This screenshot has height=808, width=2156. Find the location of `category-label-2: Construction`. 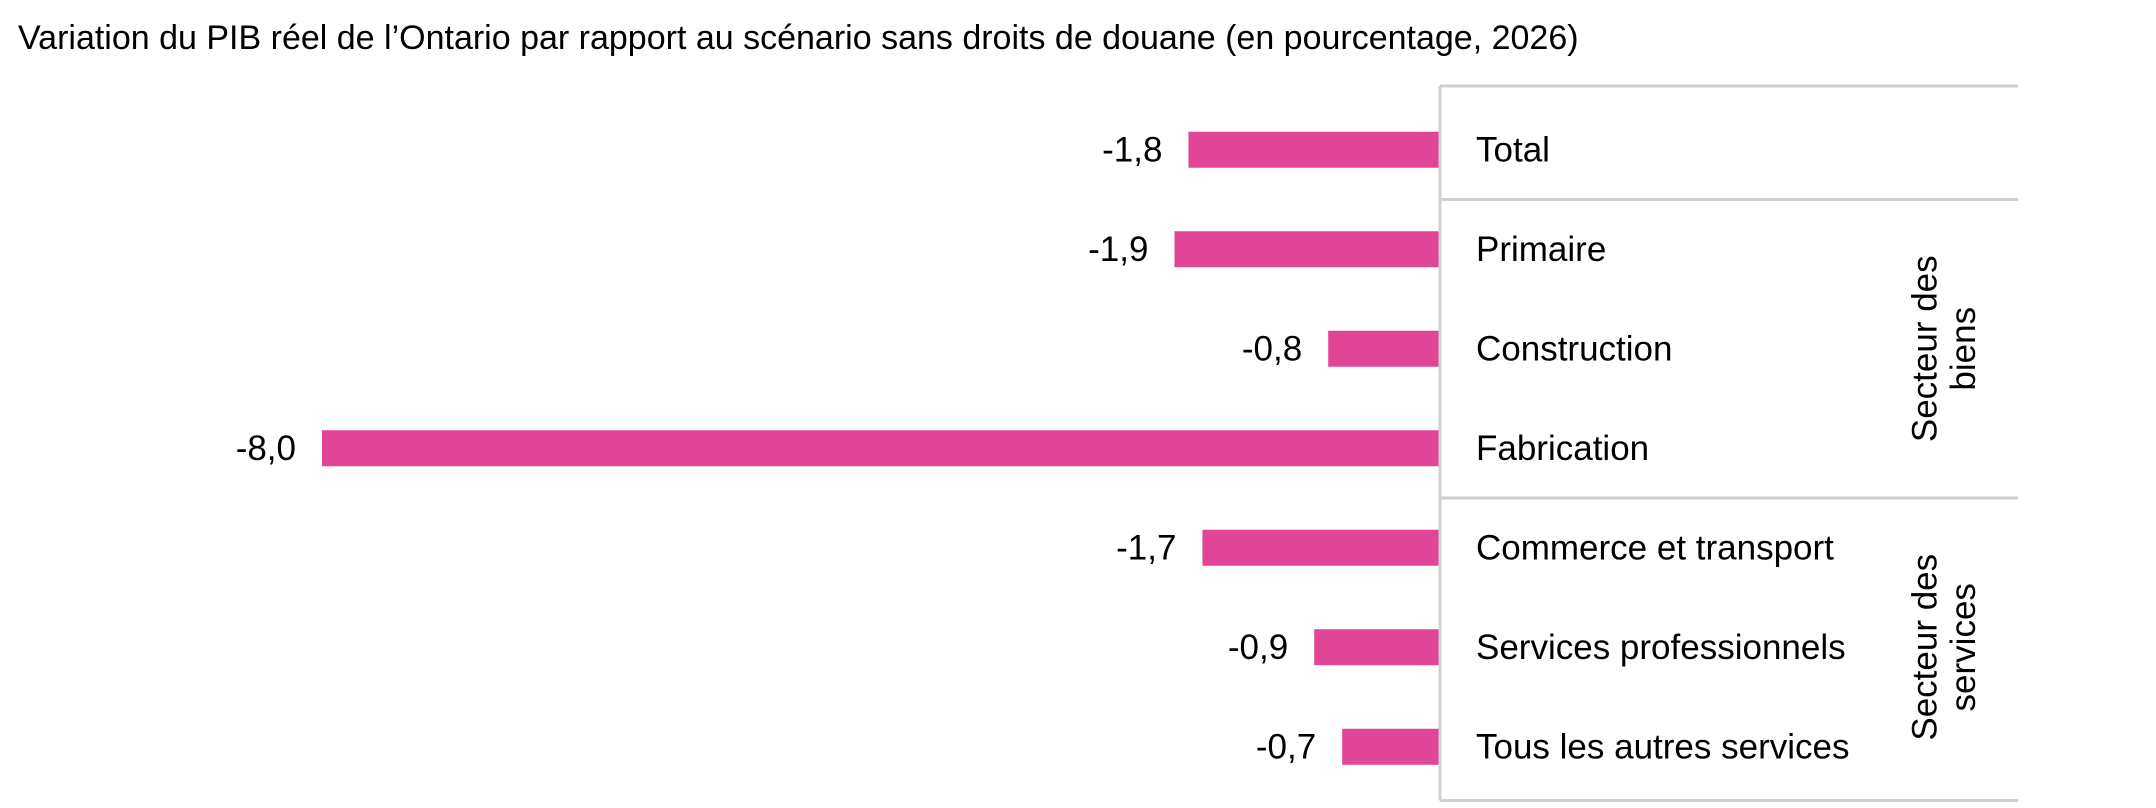

category-label-2: Construction is located at coordinates (1574, 348).